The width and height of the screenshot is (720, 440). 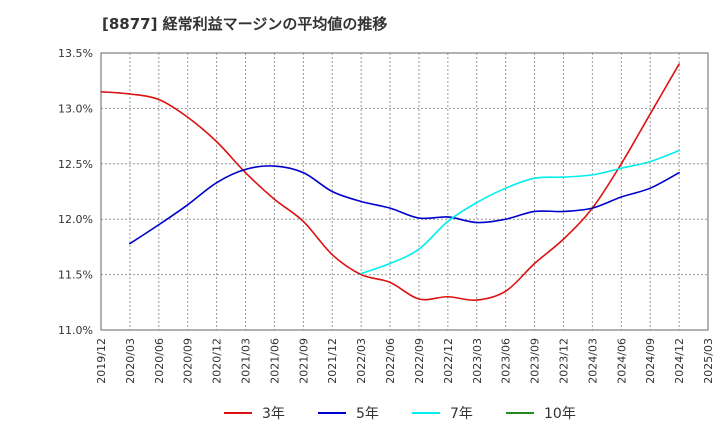 What do you see at coordinates (303, 361) in the screenshot?
I see `x-tick-label: 2021/09` at bounding box center [303, 361].